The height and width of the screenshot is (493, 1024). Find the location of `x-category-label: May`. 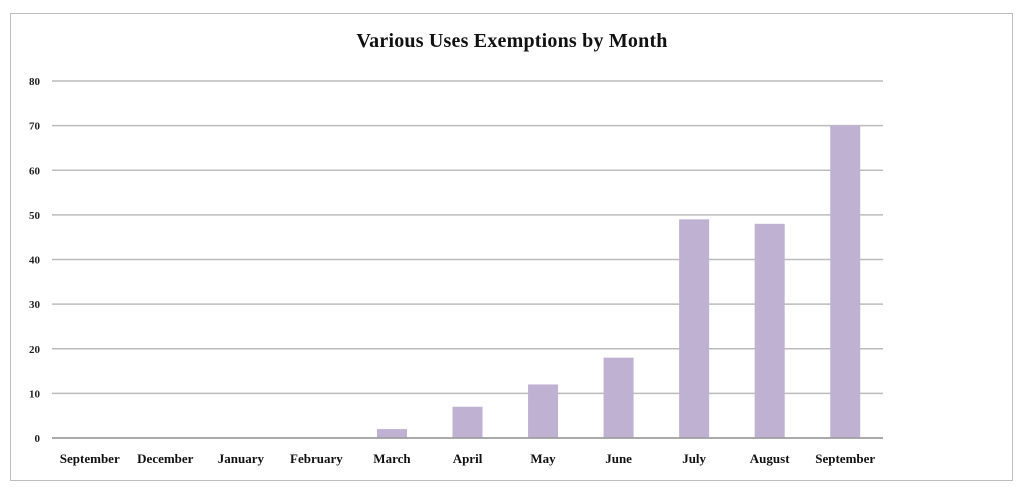

x-category-label: May is located at coordinates (543, 458).